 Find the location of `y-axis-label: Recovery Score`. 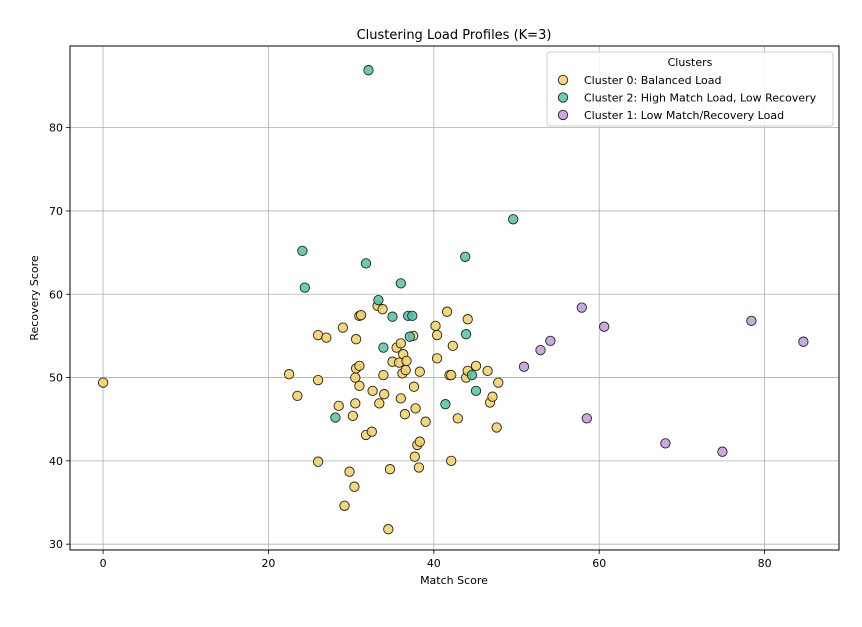

y-axis-label: Recovery Score is located at coordinates (34, 298).